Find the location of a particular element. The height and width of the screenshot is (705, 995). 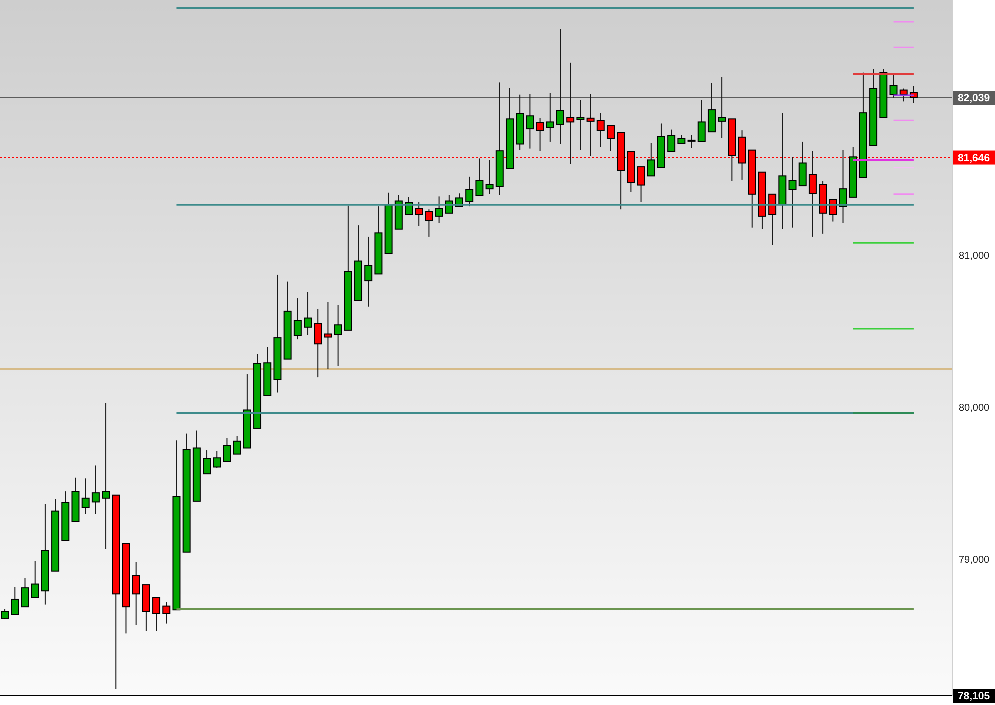

y-tick-label: 81,000 is located at coordinates (974, 256).